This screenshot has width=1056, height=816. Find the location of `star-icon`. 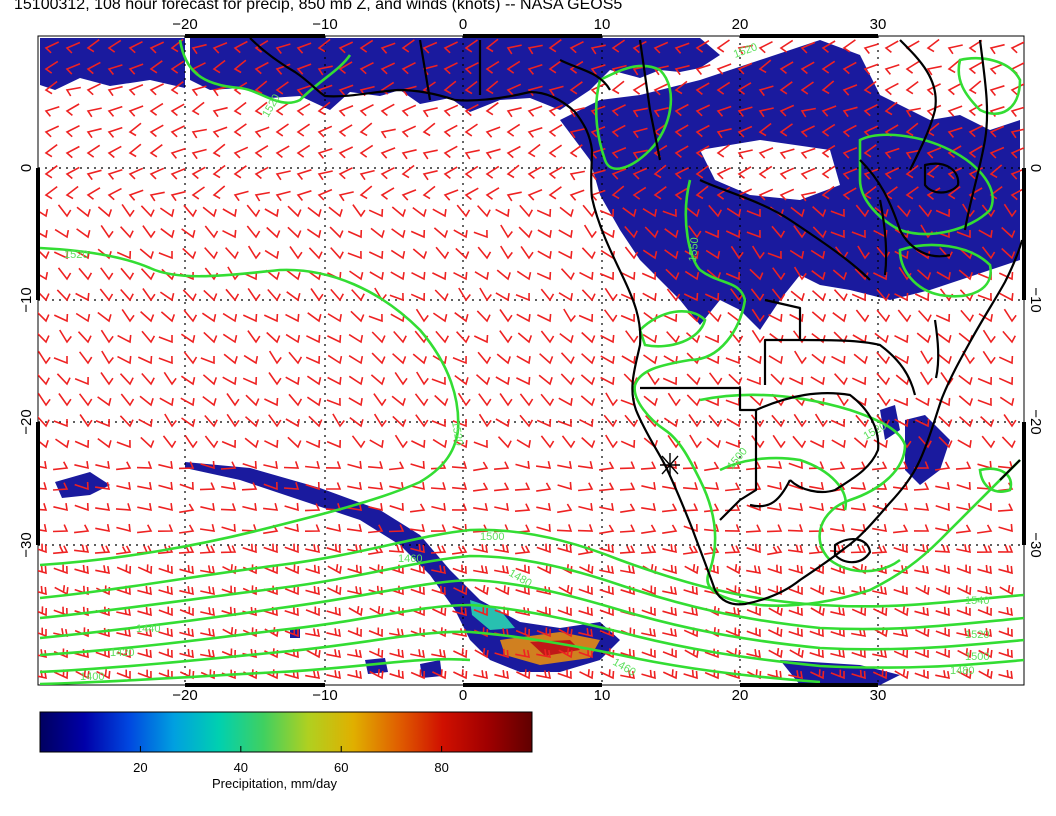

star-icon is located at coordinates (670, 465).